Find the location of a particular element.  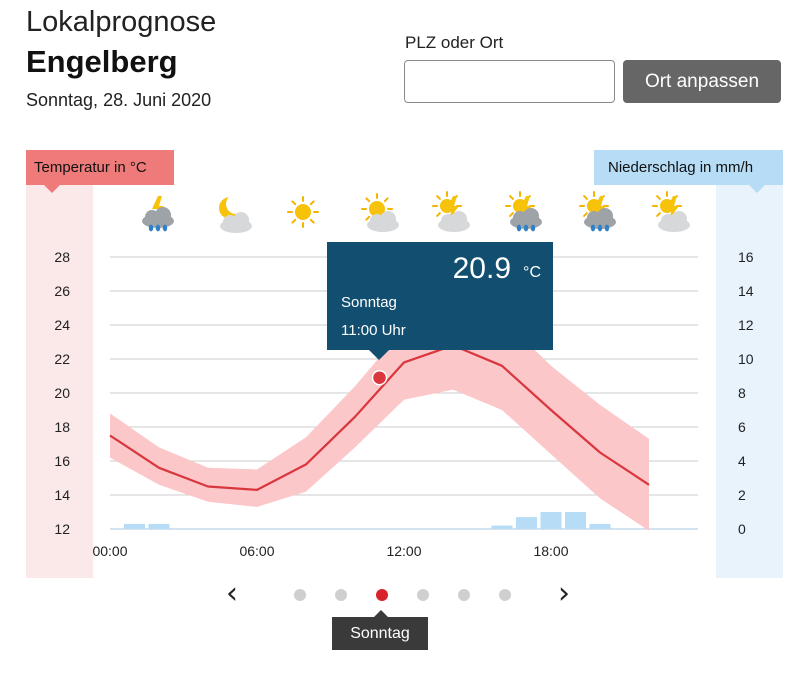

tooltip-value: 20.9 is located at coordinates (481, 268).